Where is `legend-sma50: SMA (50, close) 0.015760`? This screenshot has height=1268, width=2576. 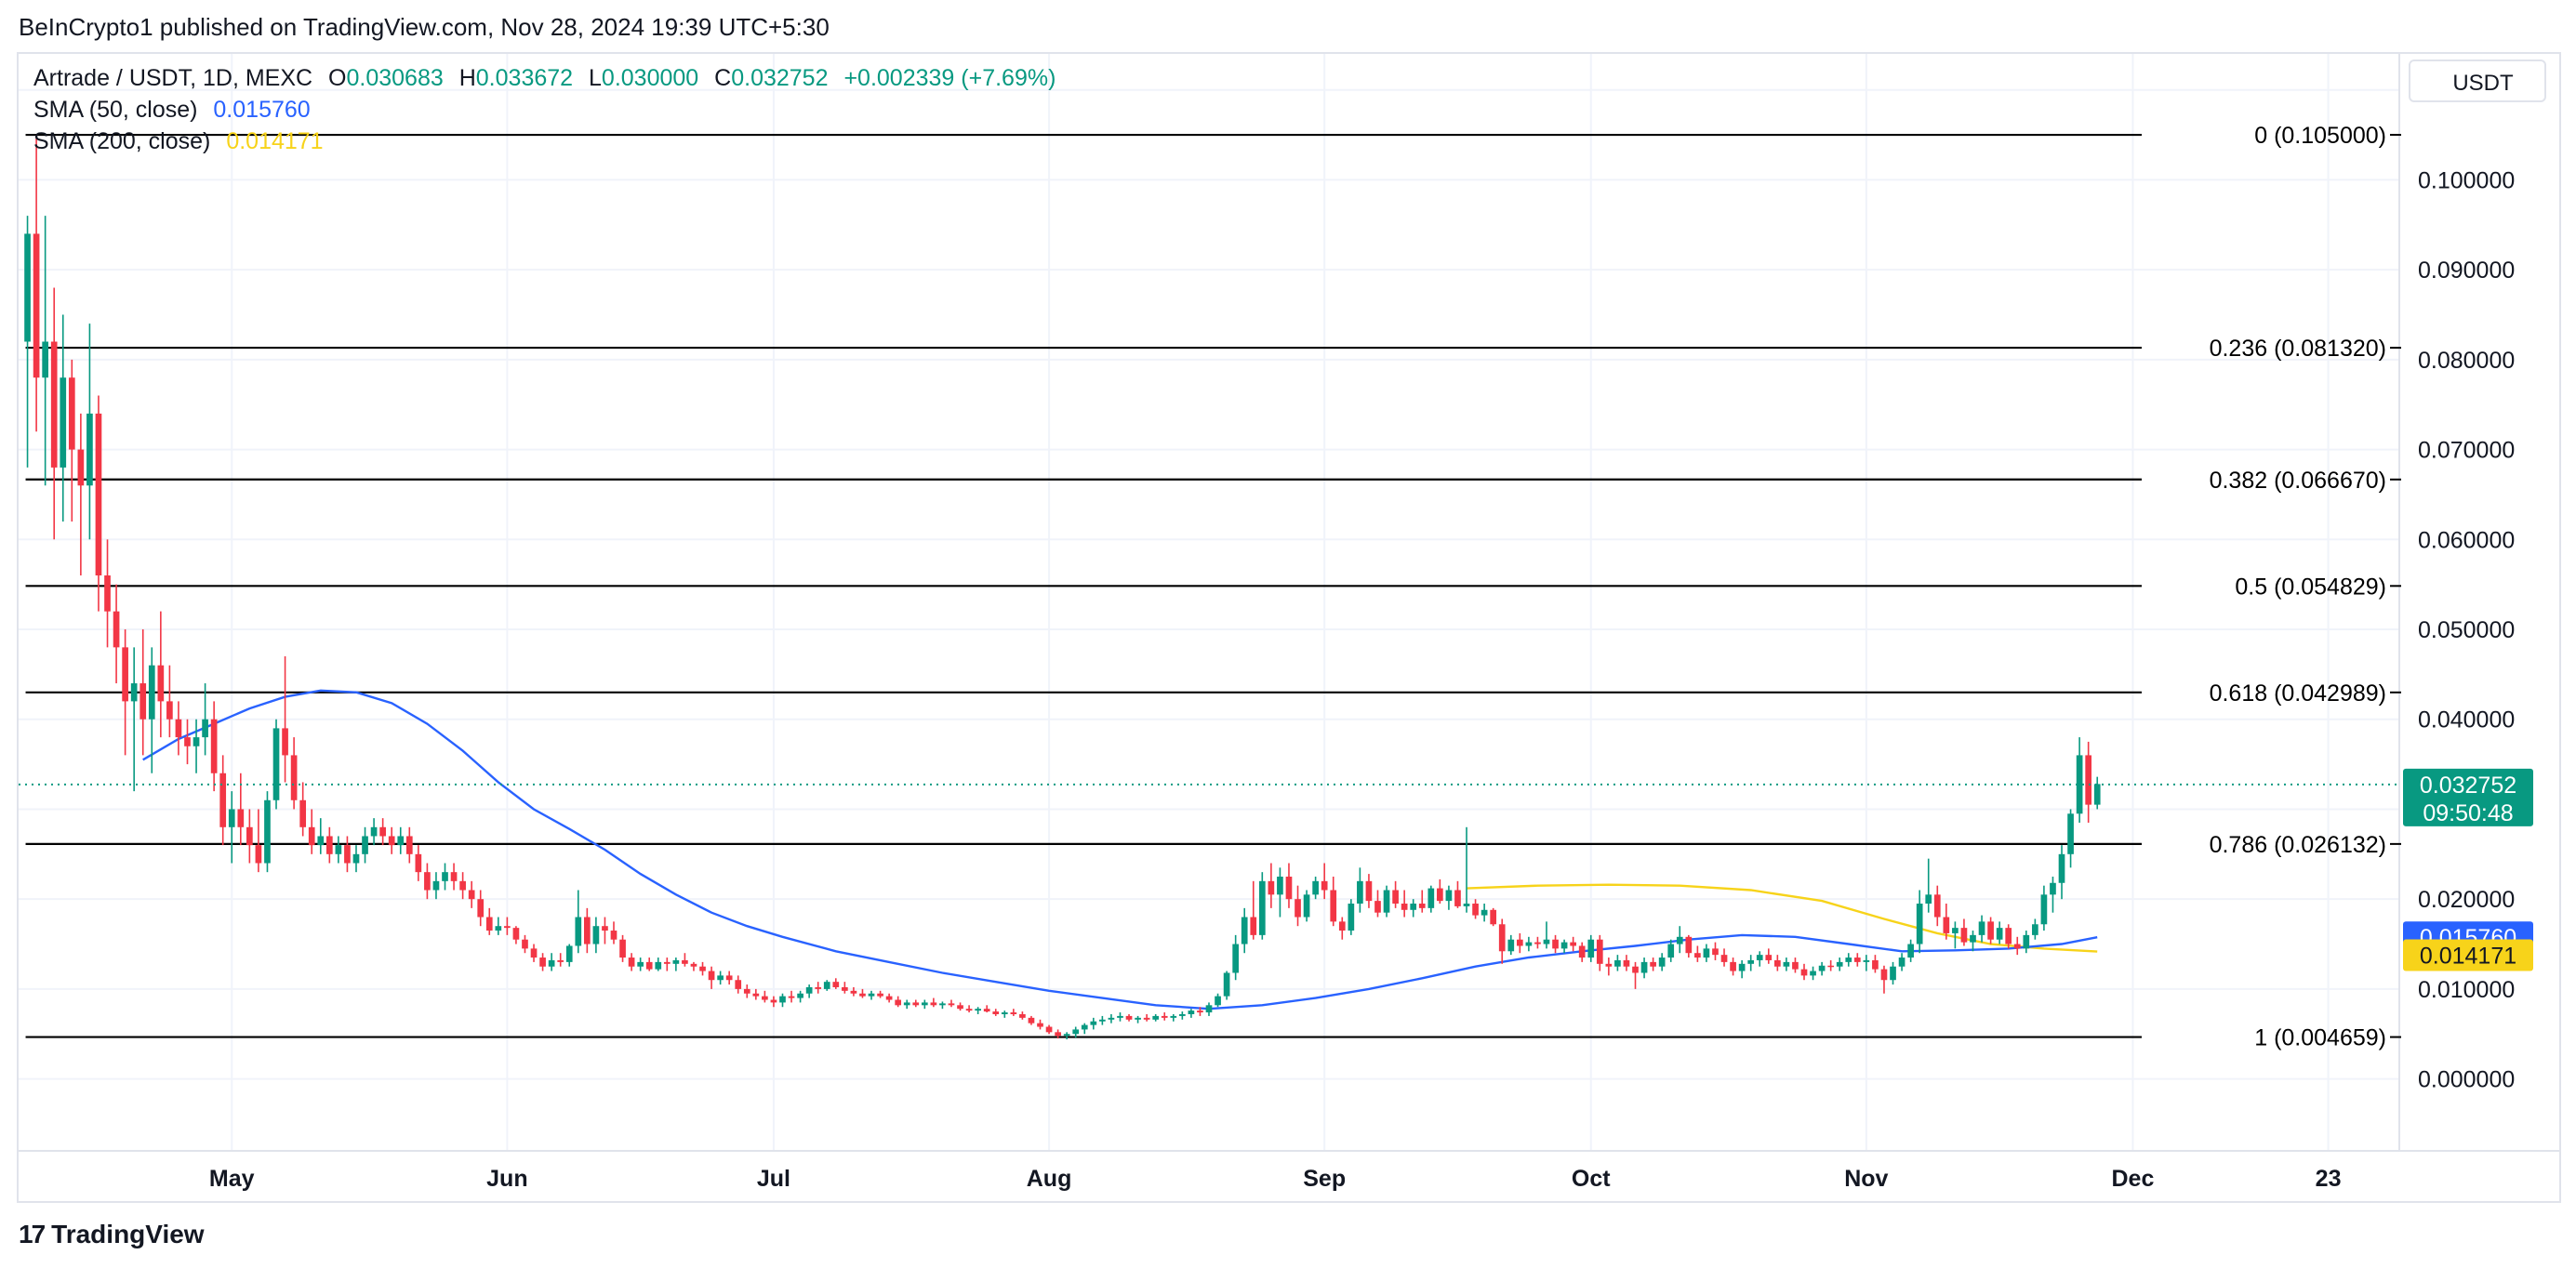
legend-sma50: SMA (50, close) 0.015760 is located at coordinates (176, 110).